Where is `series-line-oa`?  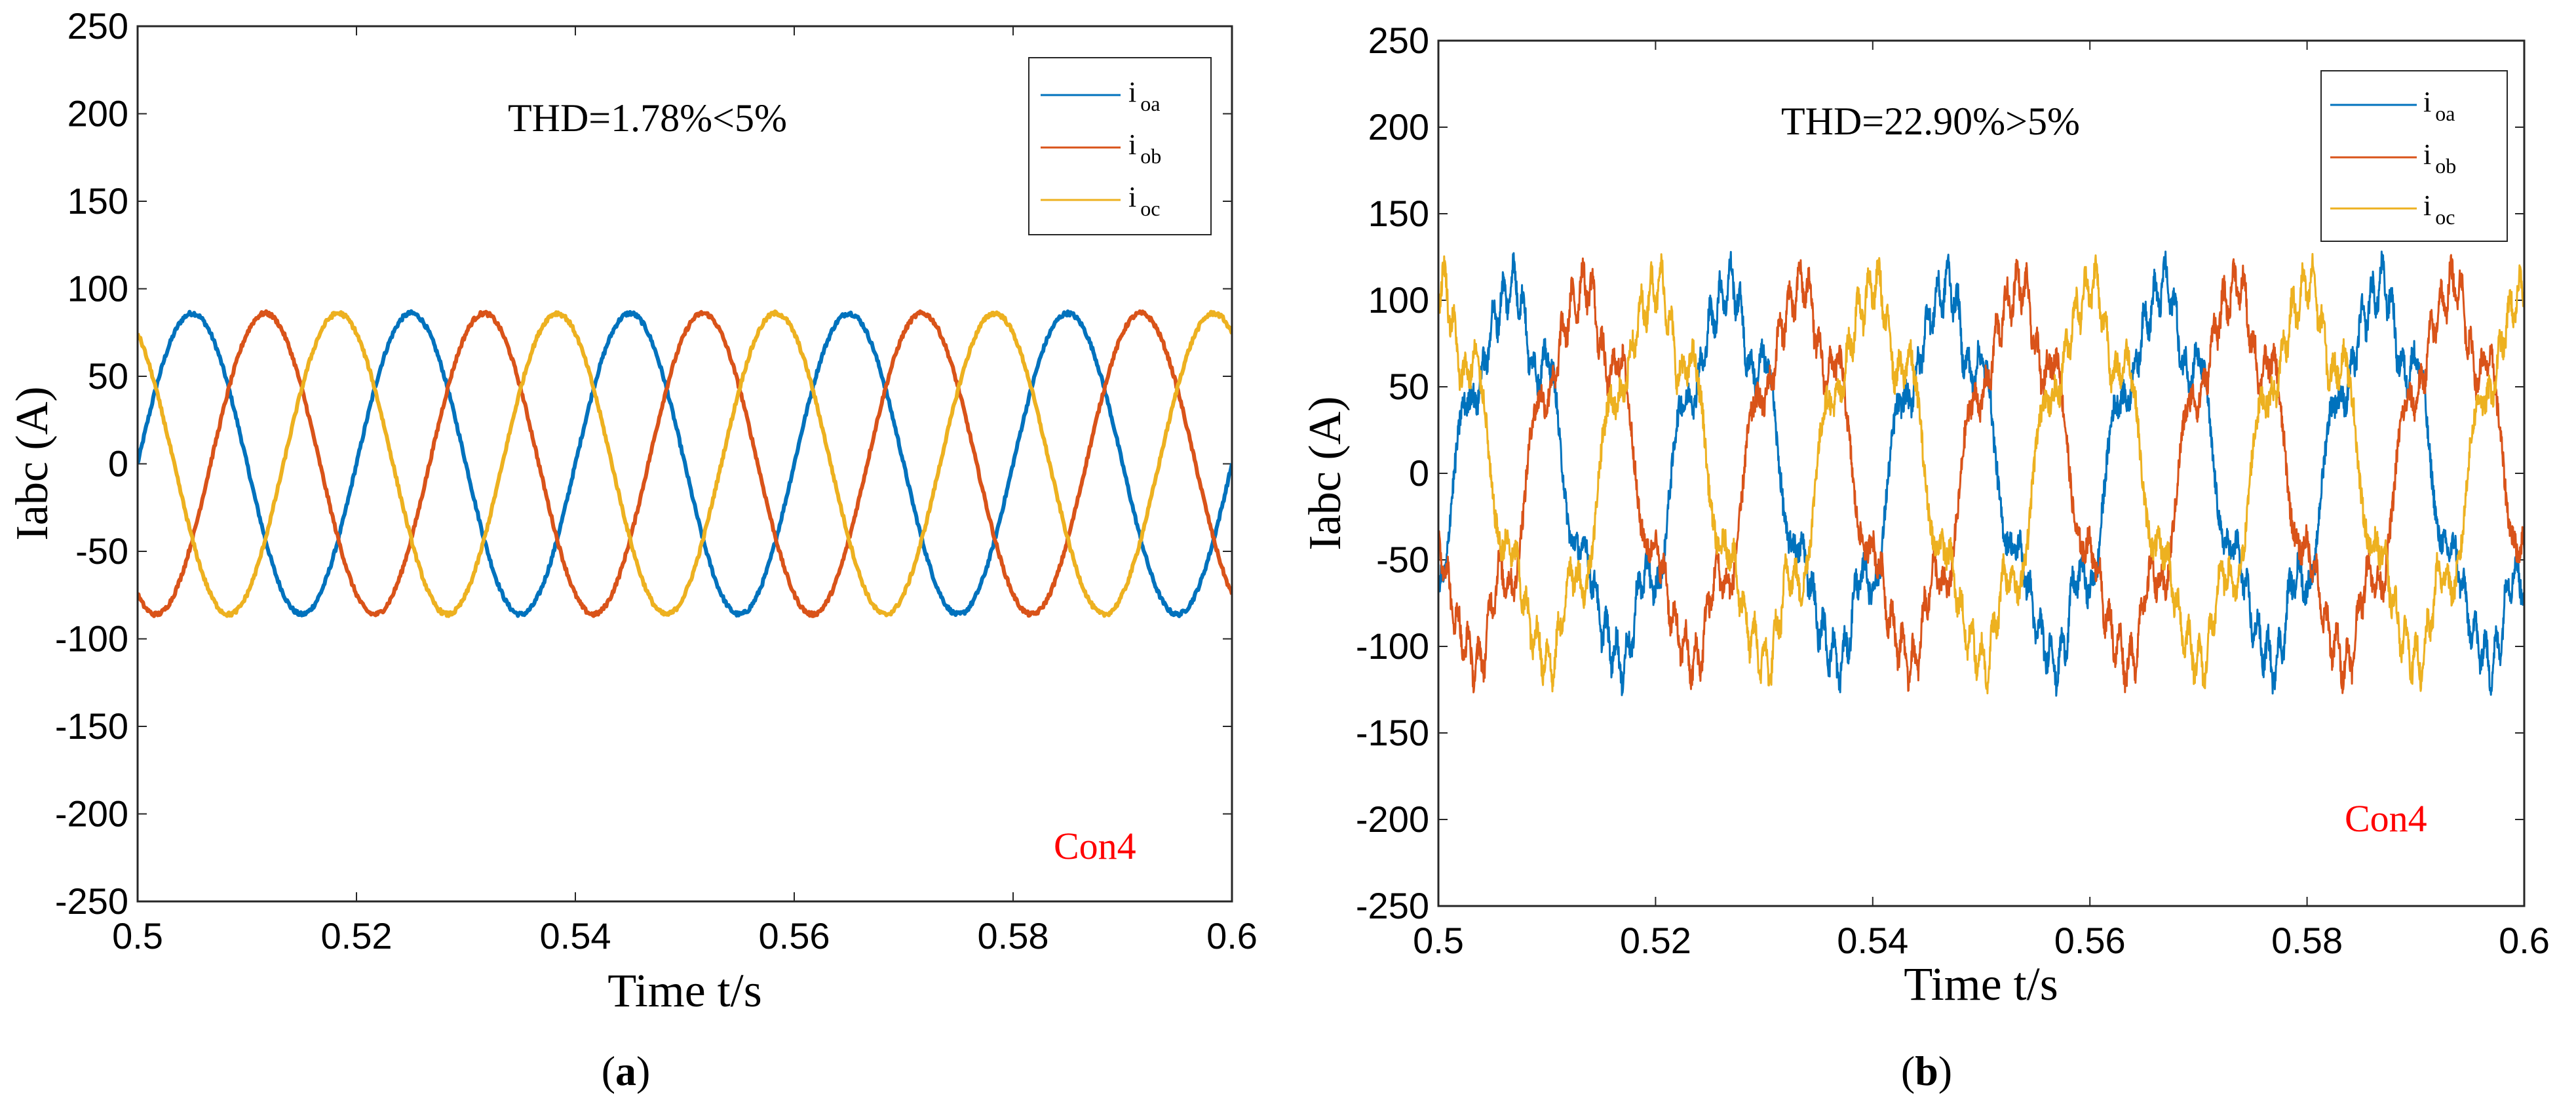 series-line-oa is located at coordinates (685, 463).